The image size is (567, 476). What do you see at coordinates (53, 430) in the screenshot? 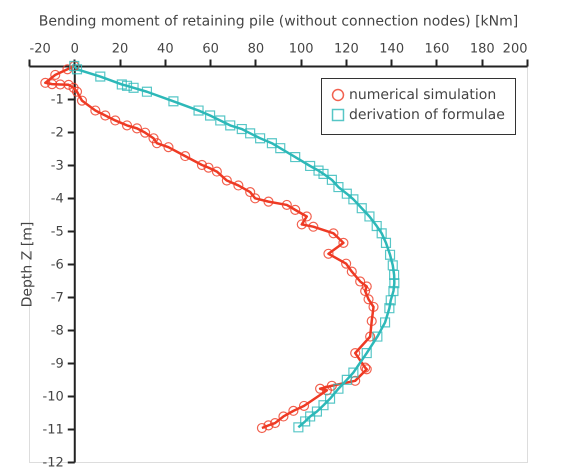
I see `y-tick-label: -11` at bounding box center [53, 430].